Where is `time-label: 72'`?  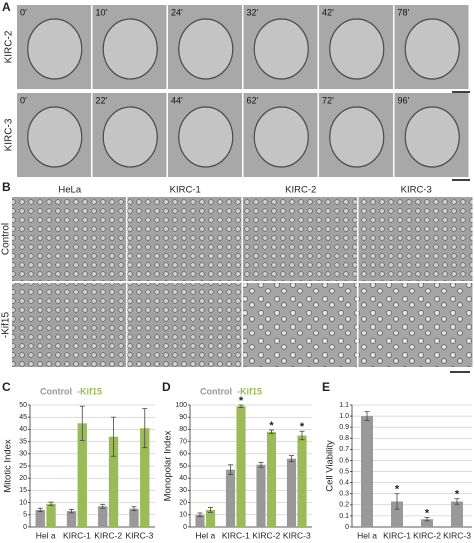
time-label: 72' is located at coordinates (328, 100).